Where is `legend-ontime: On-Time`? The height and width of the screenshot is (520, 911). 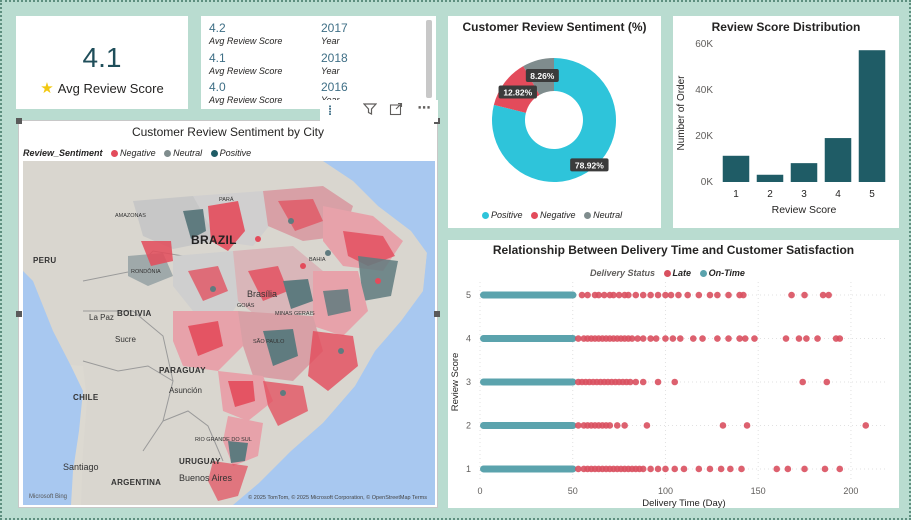 legend-ontime: On-Time is located at coordinates (726, 273).